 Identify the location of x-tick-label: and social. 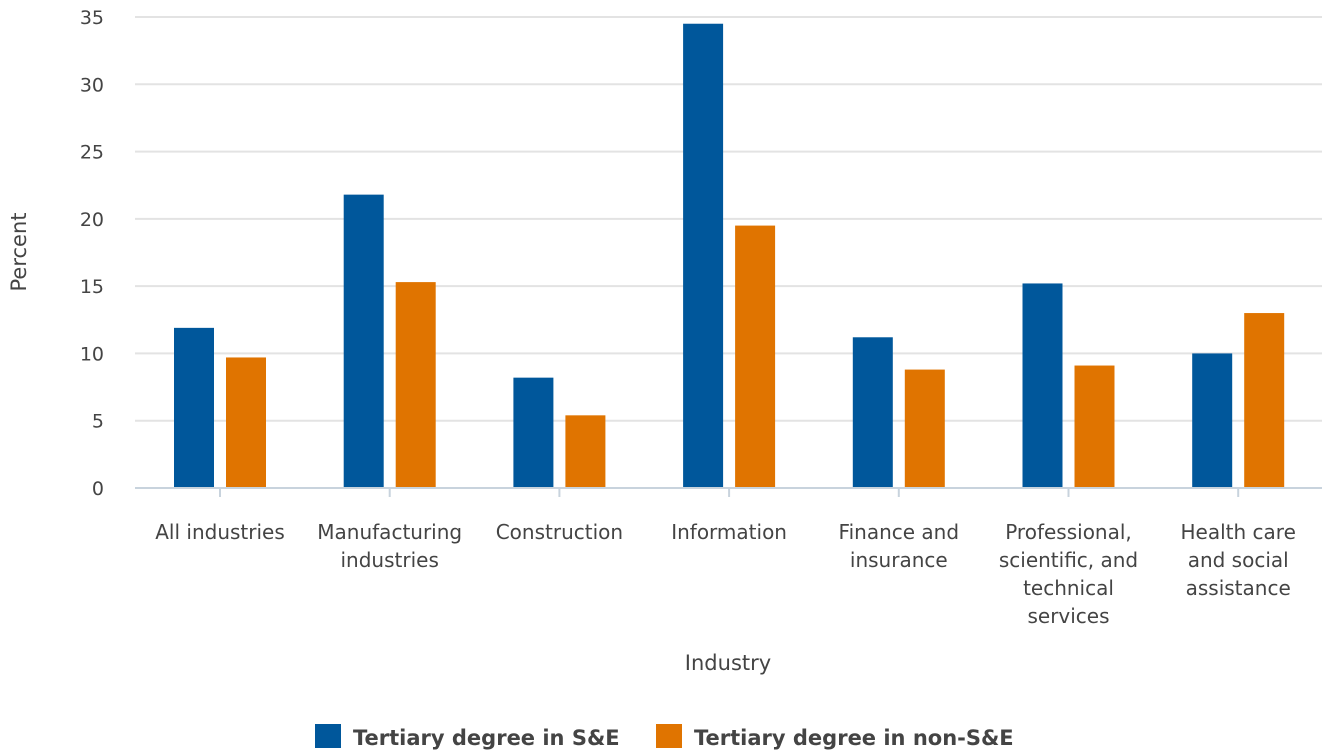
(1238, 560).